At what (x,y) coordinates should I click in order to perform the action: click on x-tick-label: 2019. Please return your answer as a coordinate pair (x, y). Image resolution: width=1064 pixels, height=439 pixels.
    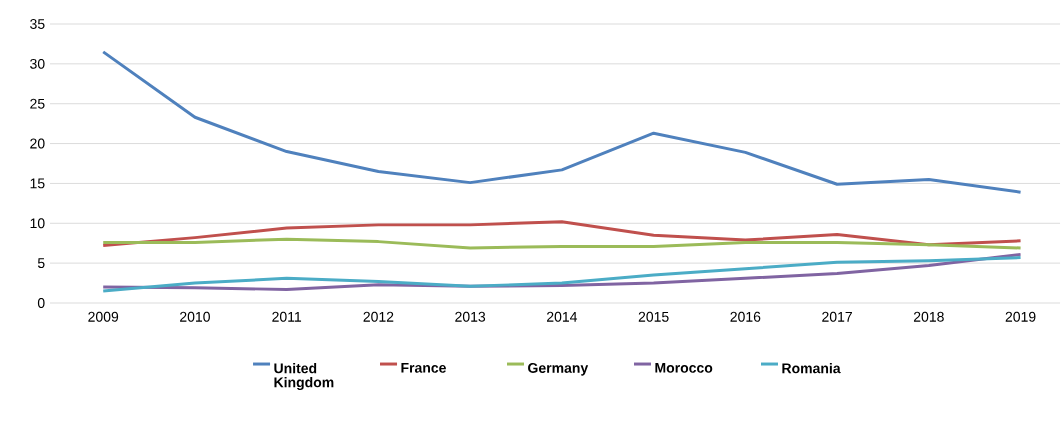
    Looking at the image, I should click on (1020, 316).